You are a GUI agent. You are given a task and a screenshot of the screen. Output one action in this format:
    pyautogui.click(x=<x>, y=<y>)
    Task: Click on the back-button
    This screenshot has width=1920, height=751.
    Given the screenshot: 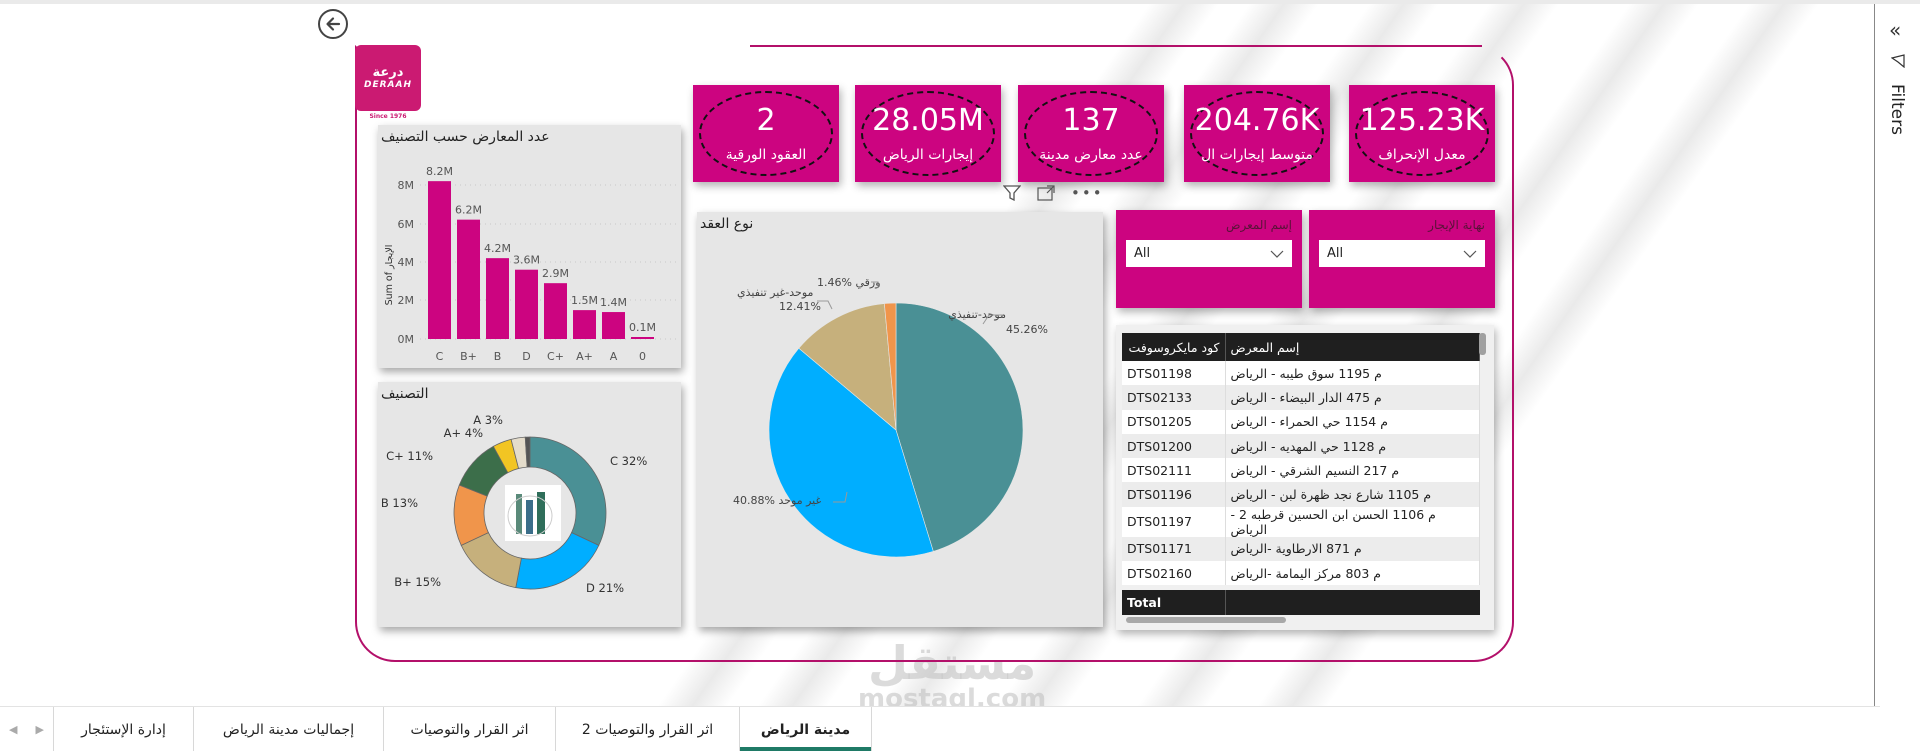 What is the action you would take?
    pyautogui.click(x=333, y=24)
    